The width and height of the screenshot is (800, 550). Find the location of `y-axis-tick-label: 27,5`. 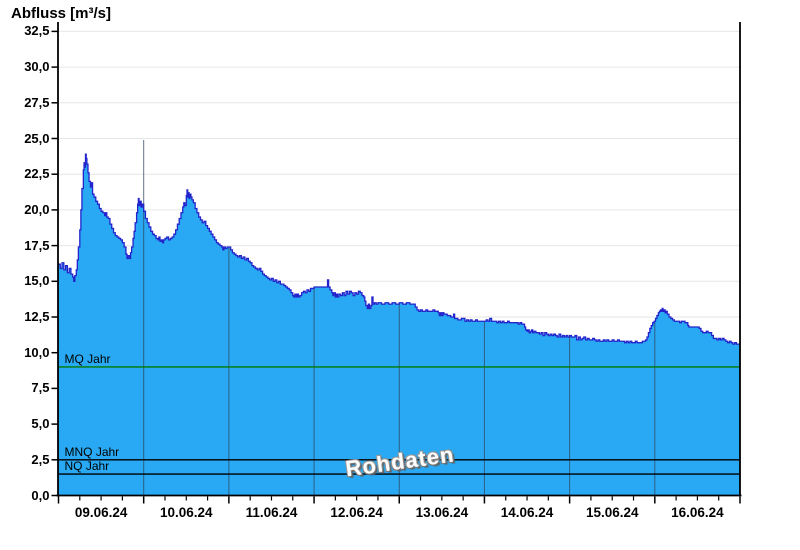

y-axis-tick-label: 27,5 is located at coordinates (37, 102).